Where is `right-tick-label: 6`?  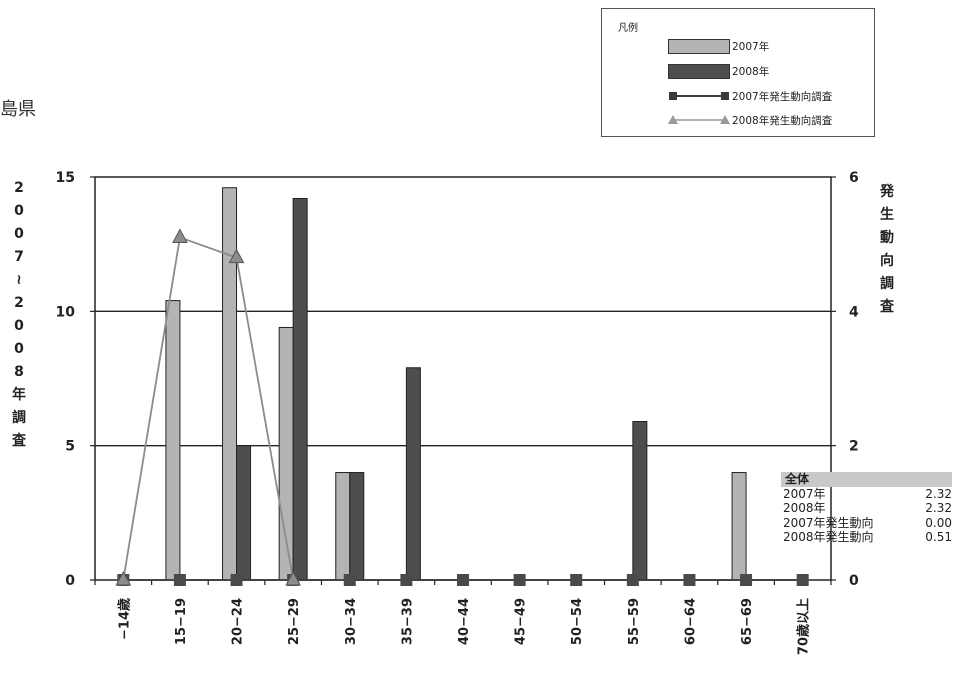 right-tick-label: 6 is located at coordinates (854, 178).